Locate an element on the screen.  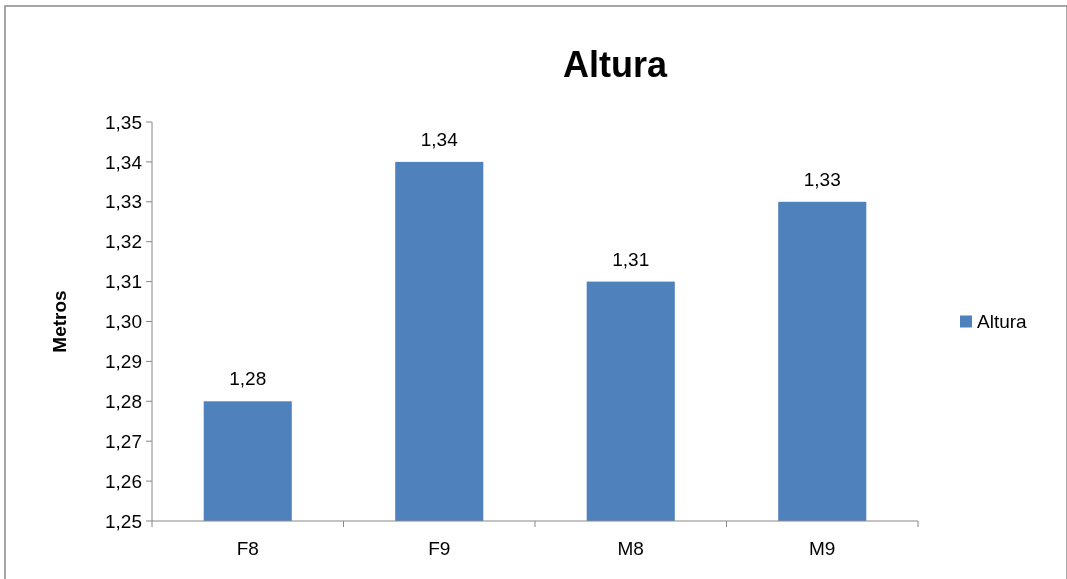
data-label: 1,33 is located at coordinates (822, 179).